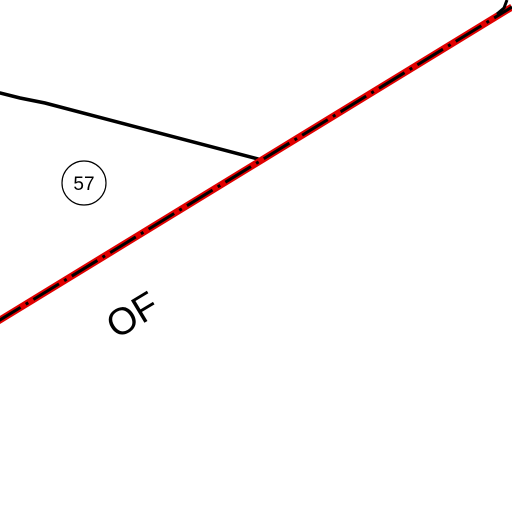  Describe the element at coordinates (502, 8) in the screenshot. I see `boundary-end-marker` at that location.